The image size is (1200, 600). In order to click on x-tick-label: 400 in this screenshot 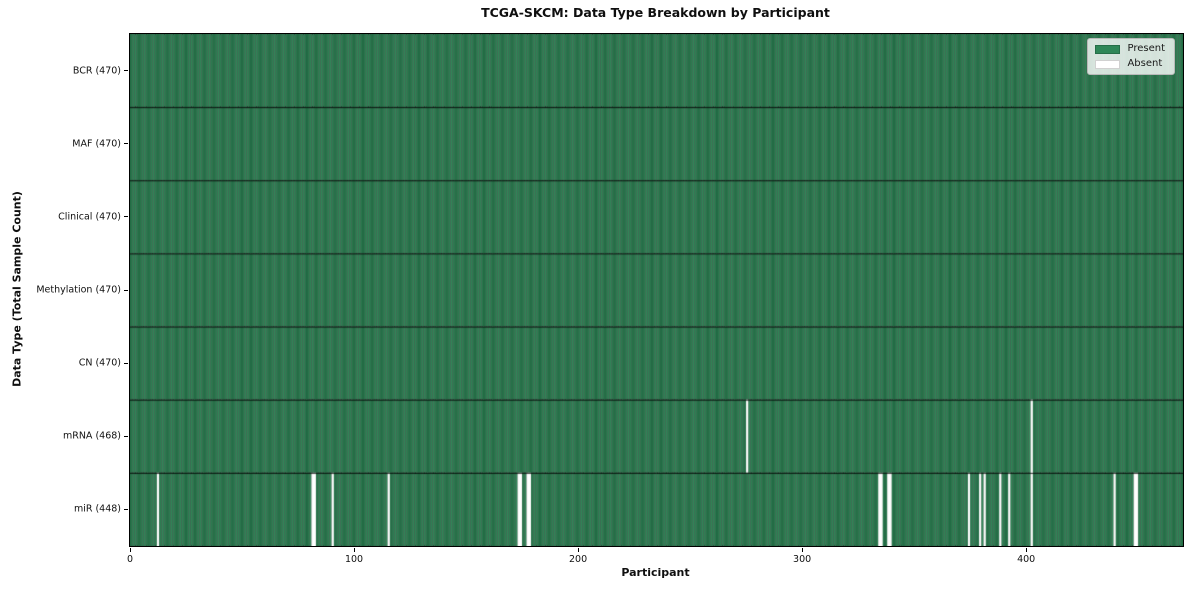, I will do `click(1026, 559)`.